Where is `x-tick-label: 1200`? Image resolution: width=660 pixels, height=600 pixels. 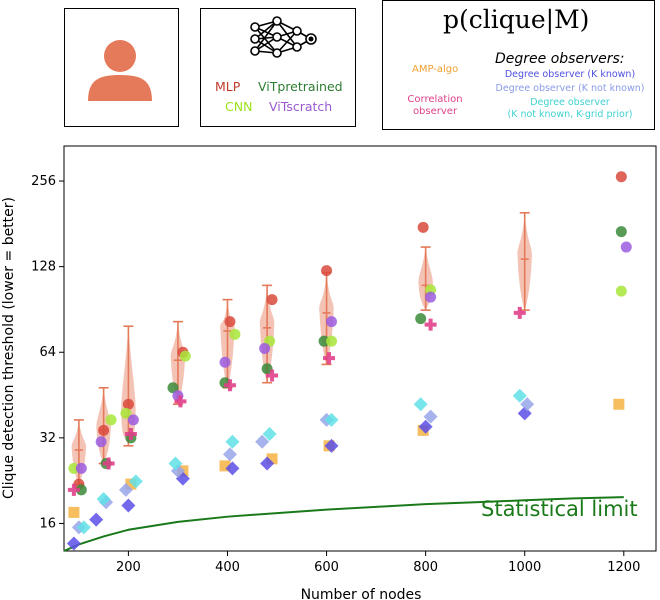
x-tick-label: 1200 is located at coordinates (623, 567).